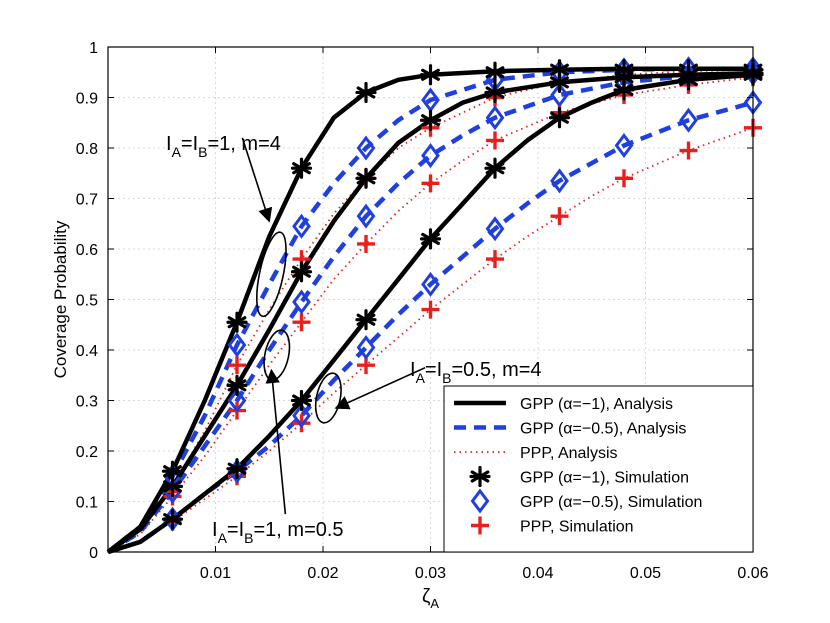  I want to click on y-tick-label: 0.5, so click(87, 301).